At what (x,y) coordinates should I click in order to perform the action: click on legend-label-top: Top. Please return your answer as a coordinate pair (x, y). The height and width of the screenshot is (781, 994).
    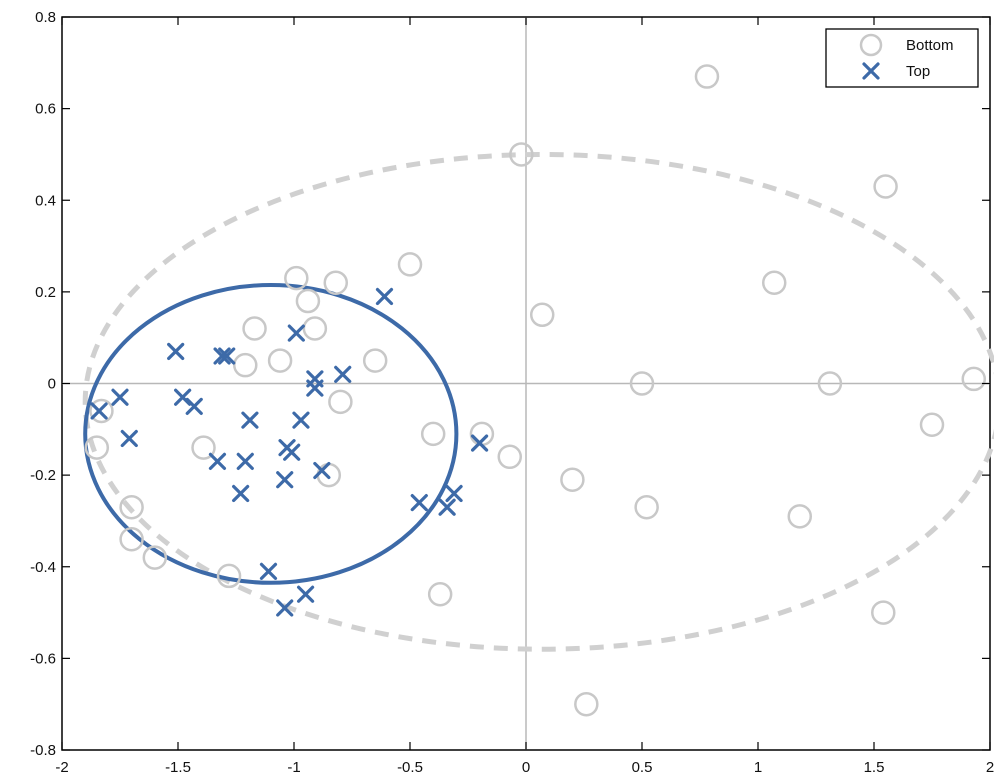
    Looking at the image, I should click on (918, 71).